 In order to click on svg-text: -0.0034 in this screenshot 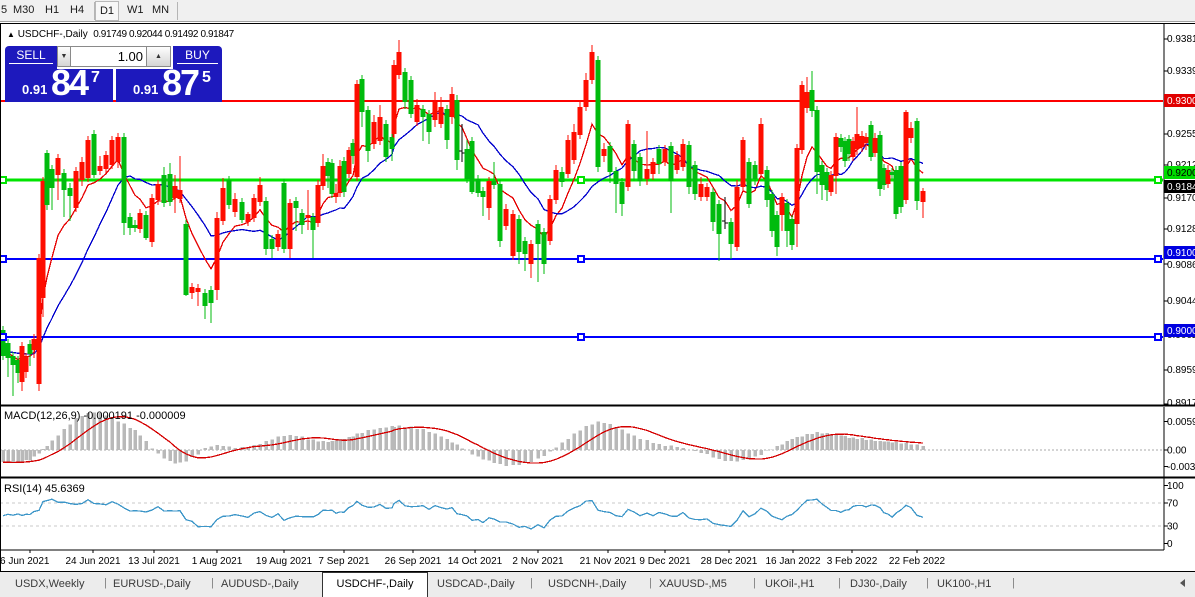, I will do `click(1181, 467)`.